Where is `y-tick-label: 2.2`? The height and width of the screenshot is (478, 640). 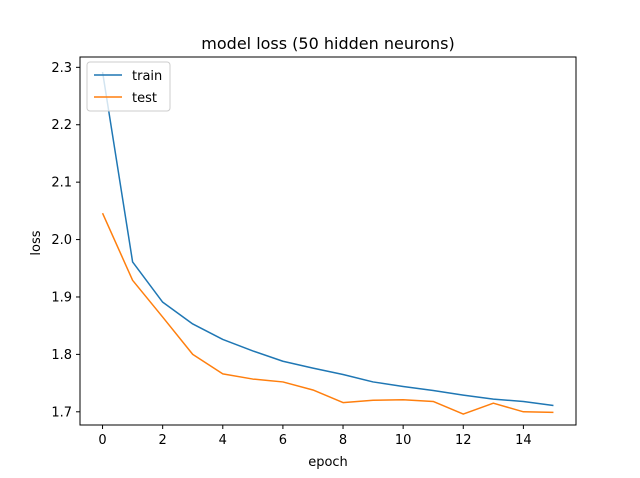
y-tick-label: 2.2 is located at coordinates (61, 125).